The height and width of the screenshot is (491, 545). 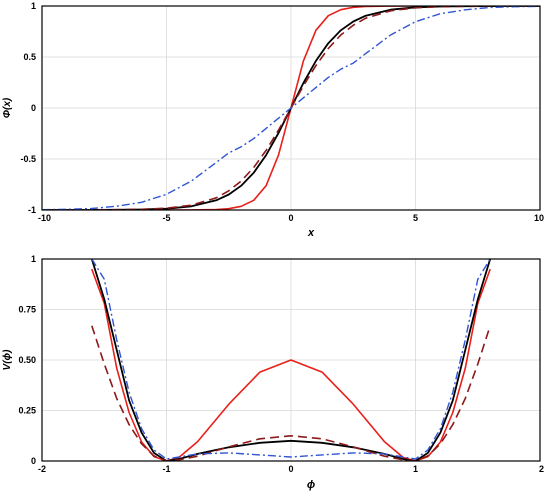 I want to click on x-tick-label: 1, so click(x=415, y=469).